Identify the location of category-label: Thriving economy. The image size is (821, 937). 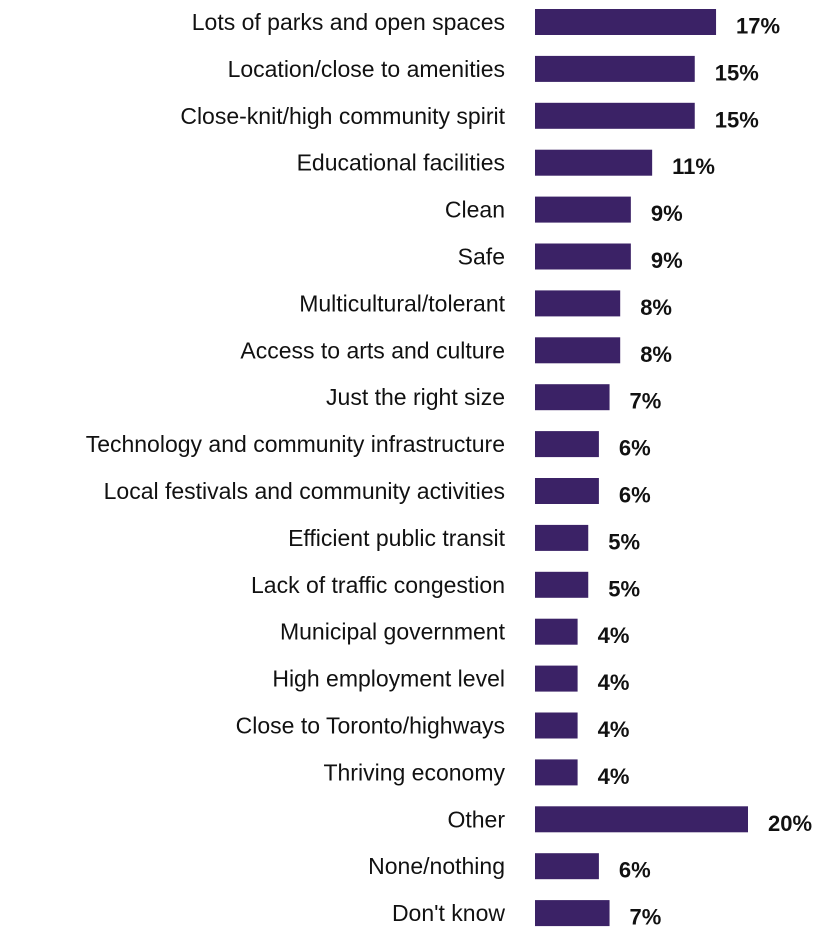
(414, 772).